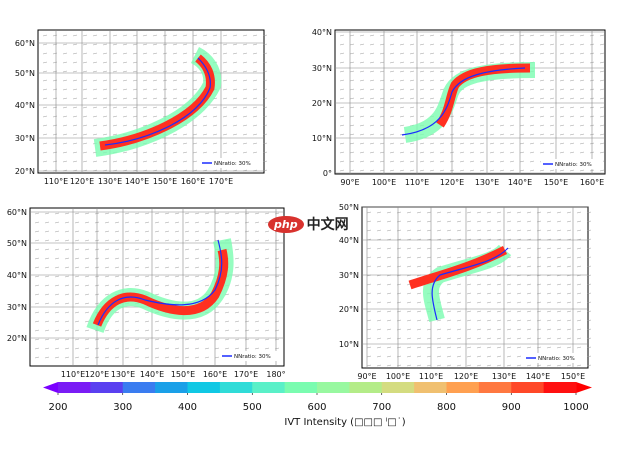 Image resolution: width=624 pixels, height=452 pixels. What do you see at coordinates (17, 243) in the screenshot?
I see `lat-tick-label: 50°N` at bounding box center [17, 243].